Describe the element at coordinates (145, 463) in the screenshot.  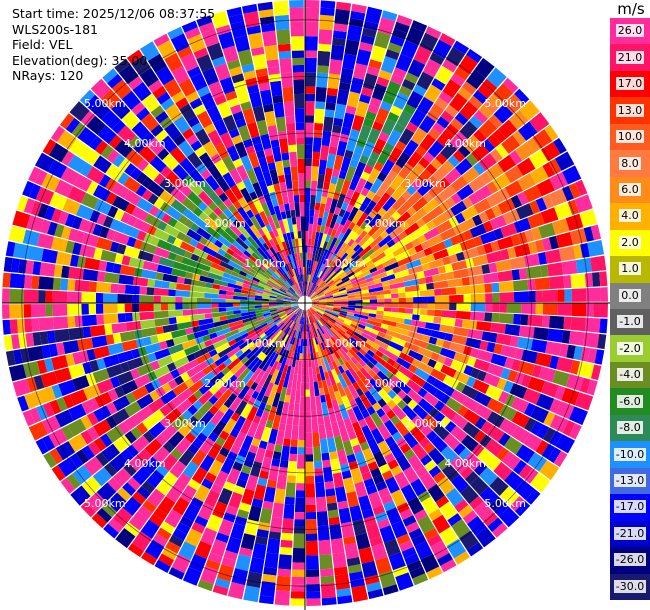
I see `range-ring-label: 4.00km` at that location.